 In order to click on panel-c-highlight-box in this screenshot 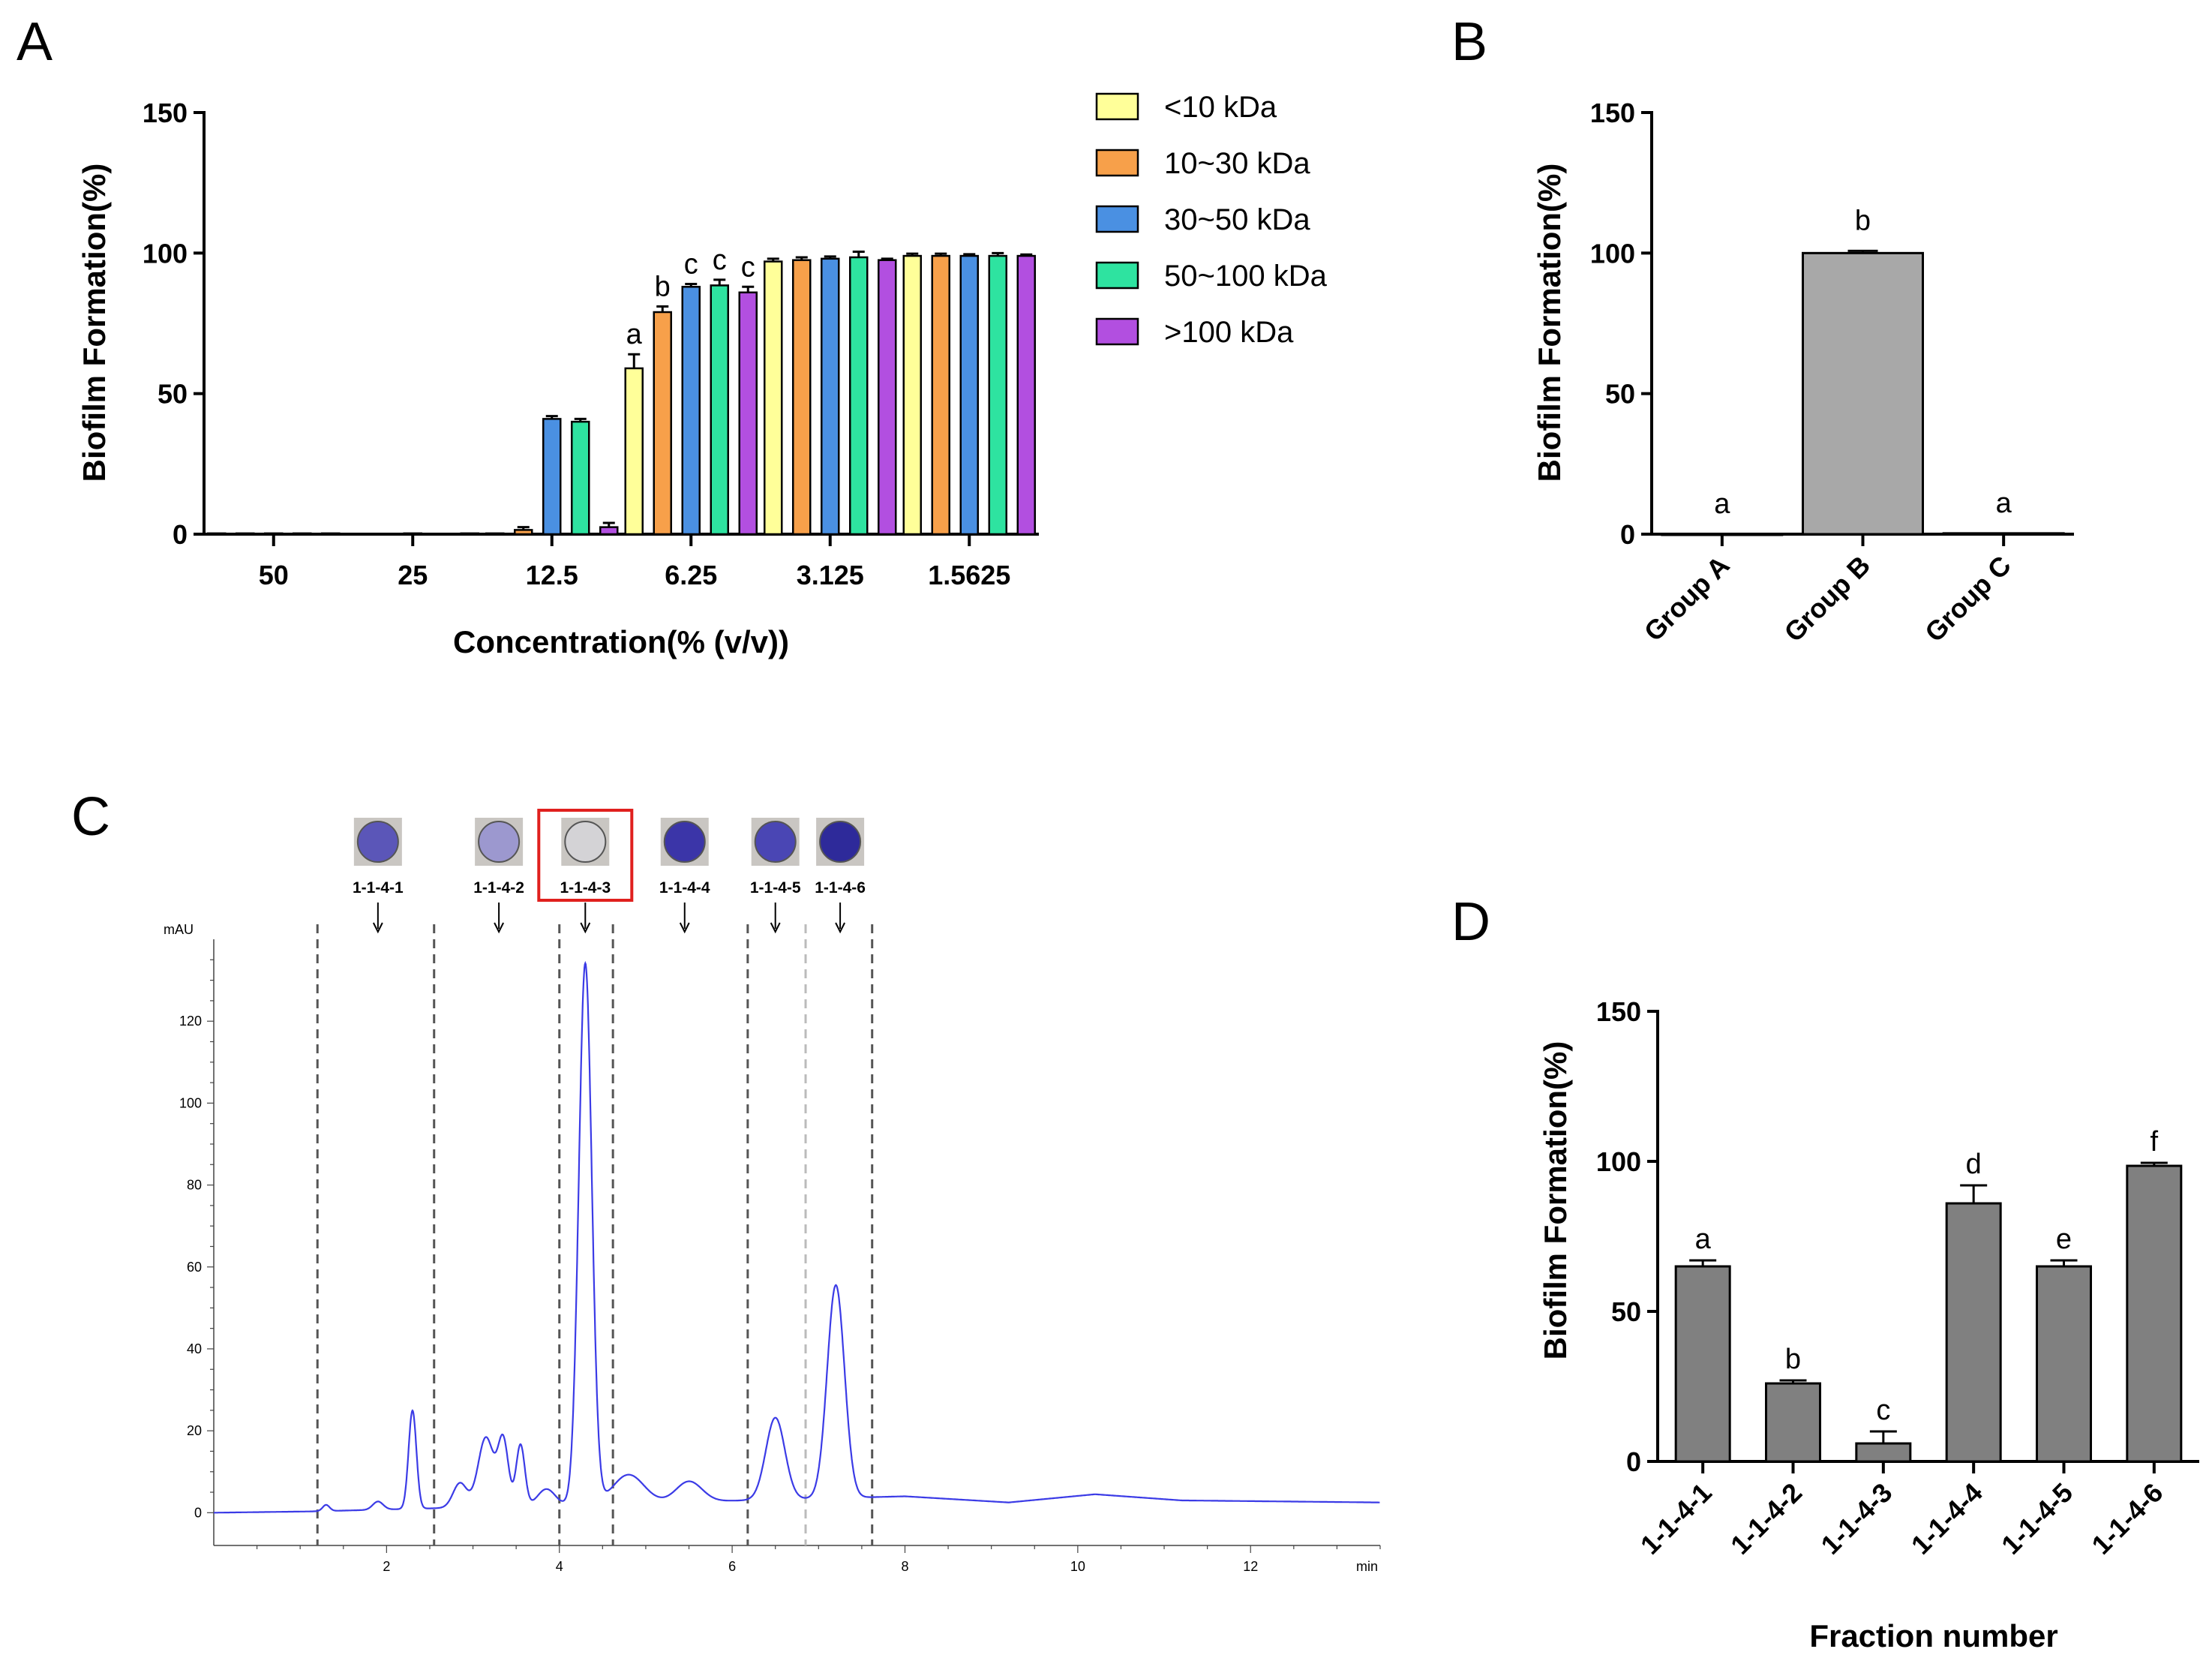, I will do `click(585, 855)`.